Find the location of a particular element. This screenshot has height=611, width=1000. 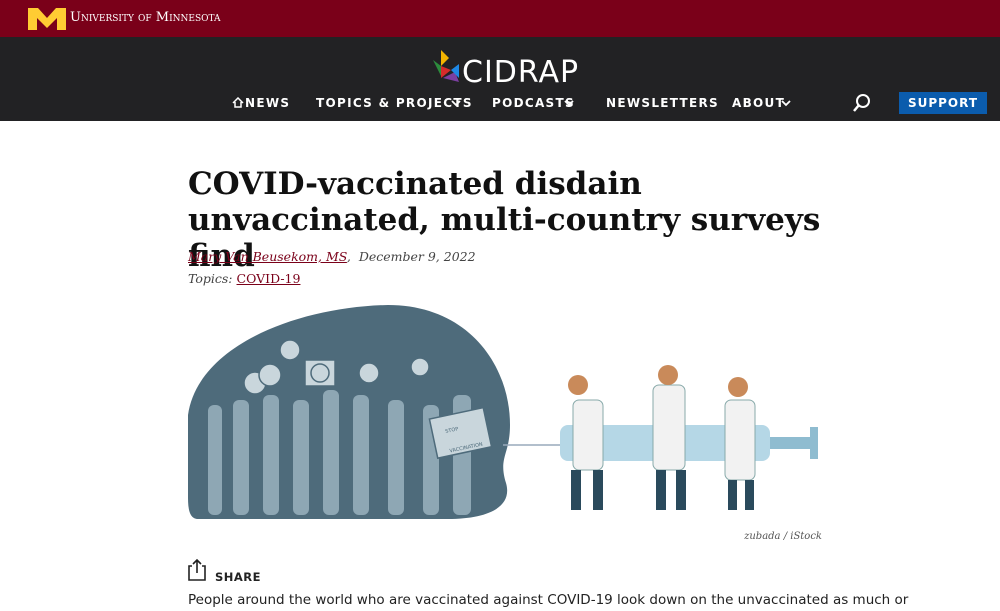

share-label: SHARE is located at coordinates (238, 577).